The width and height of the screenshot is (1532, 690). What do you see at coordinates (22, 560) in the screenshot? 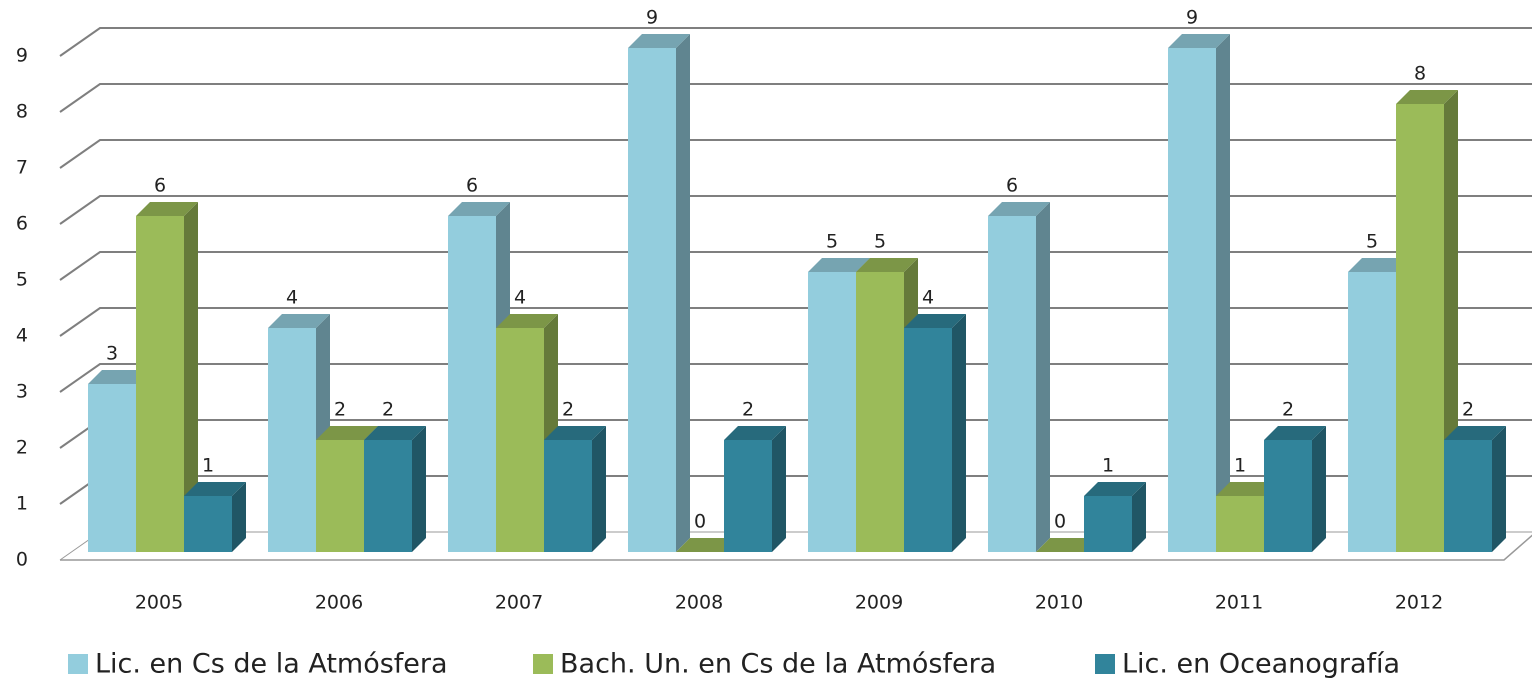
I see `y-tick-label: 0` at bounding box center [22, 560].